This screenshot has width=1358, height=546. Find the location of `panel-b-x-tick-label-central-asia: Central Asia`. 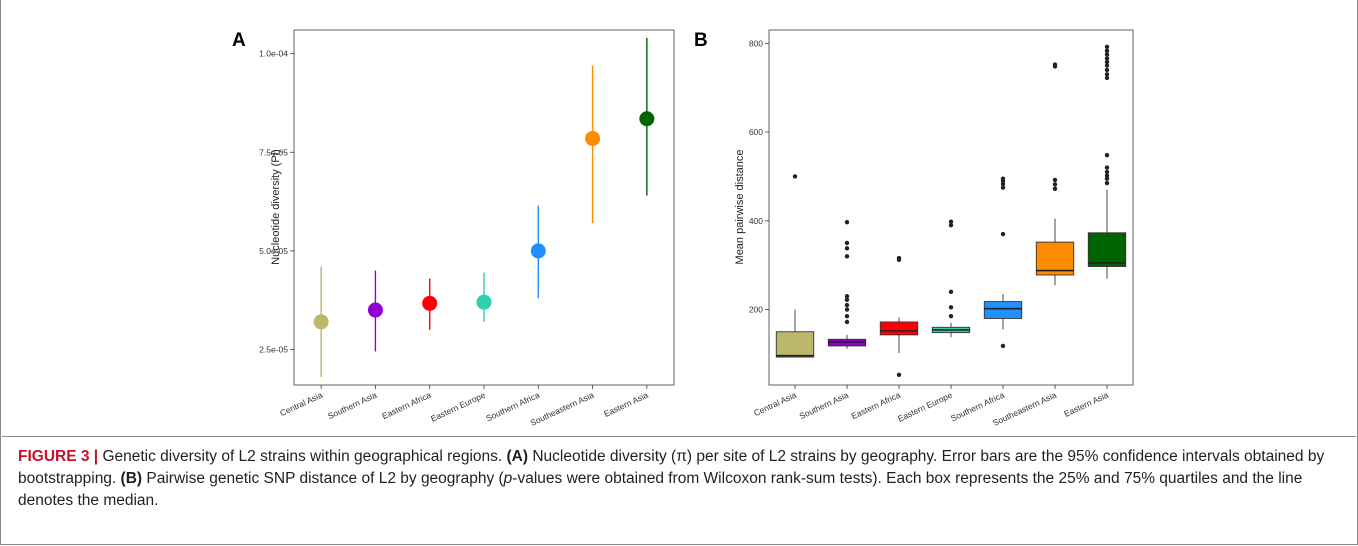

panel-b-x-tick-label-central-asia: Central Asia is located at coordinates (775, 404).